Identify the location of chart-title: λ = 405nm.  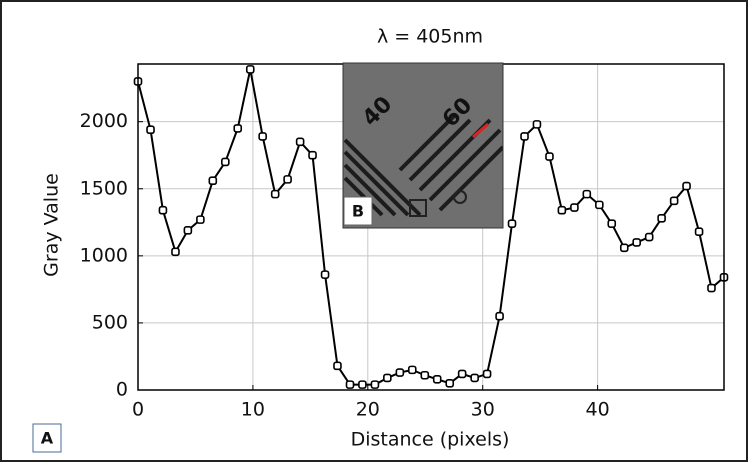
(430, 37).